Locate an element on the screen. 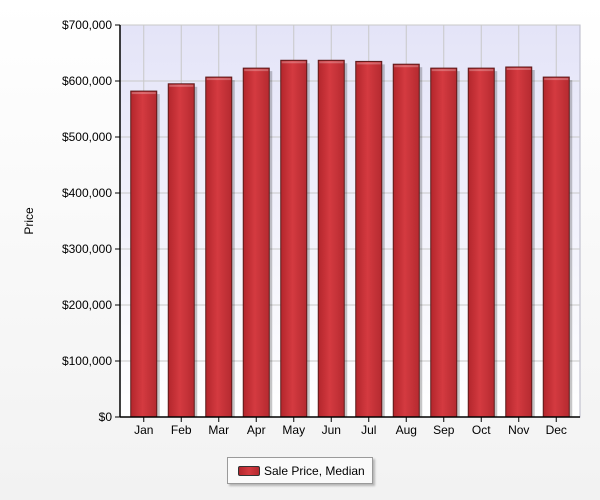  bar-apr is located at coordinates (256, 242).